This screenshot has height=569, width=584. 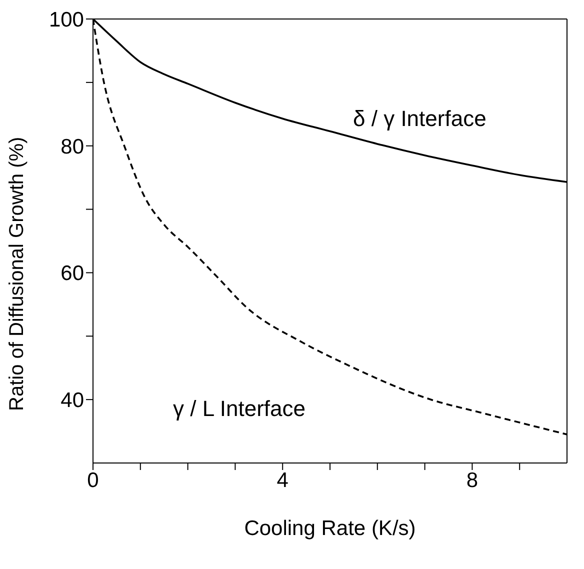 What do you see at coordinates (72, 274) in the screenshot?
I see `y-tick-label: 60` at bounding box center [72, 274].